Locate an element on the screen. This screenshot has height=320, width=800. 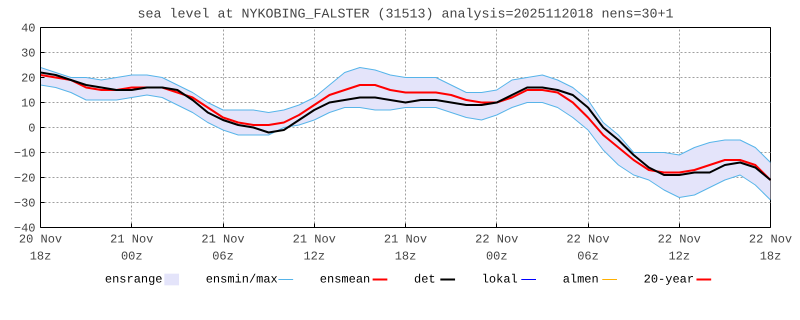
y-tick-label: 0 is located at coordinates (32, 129).